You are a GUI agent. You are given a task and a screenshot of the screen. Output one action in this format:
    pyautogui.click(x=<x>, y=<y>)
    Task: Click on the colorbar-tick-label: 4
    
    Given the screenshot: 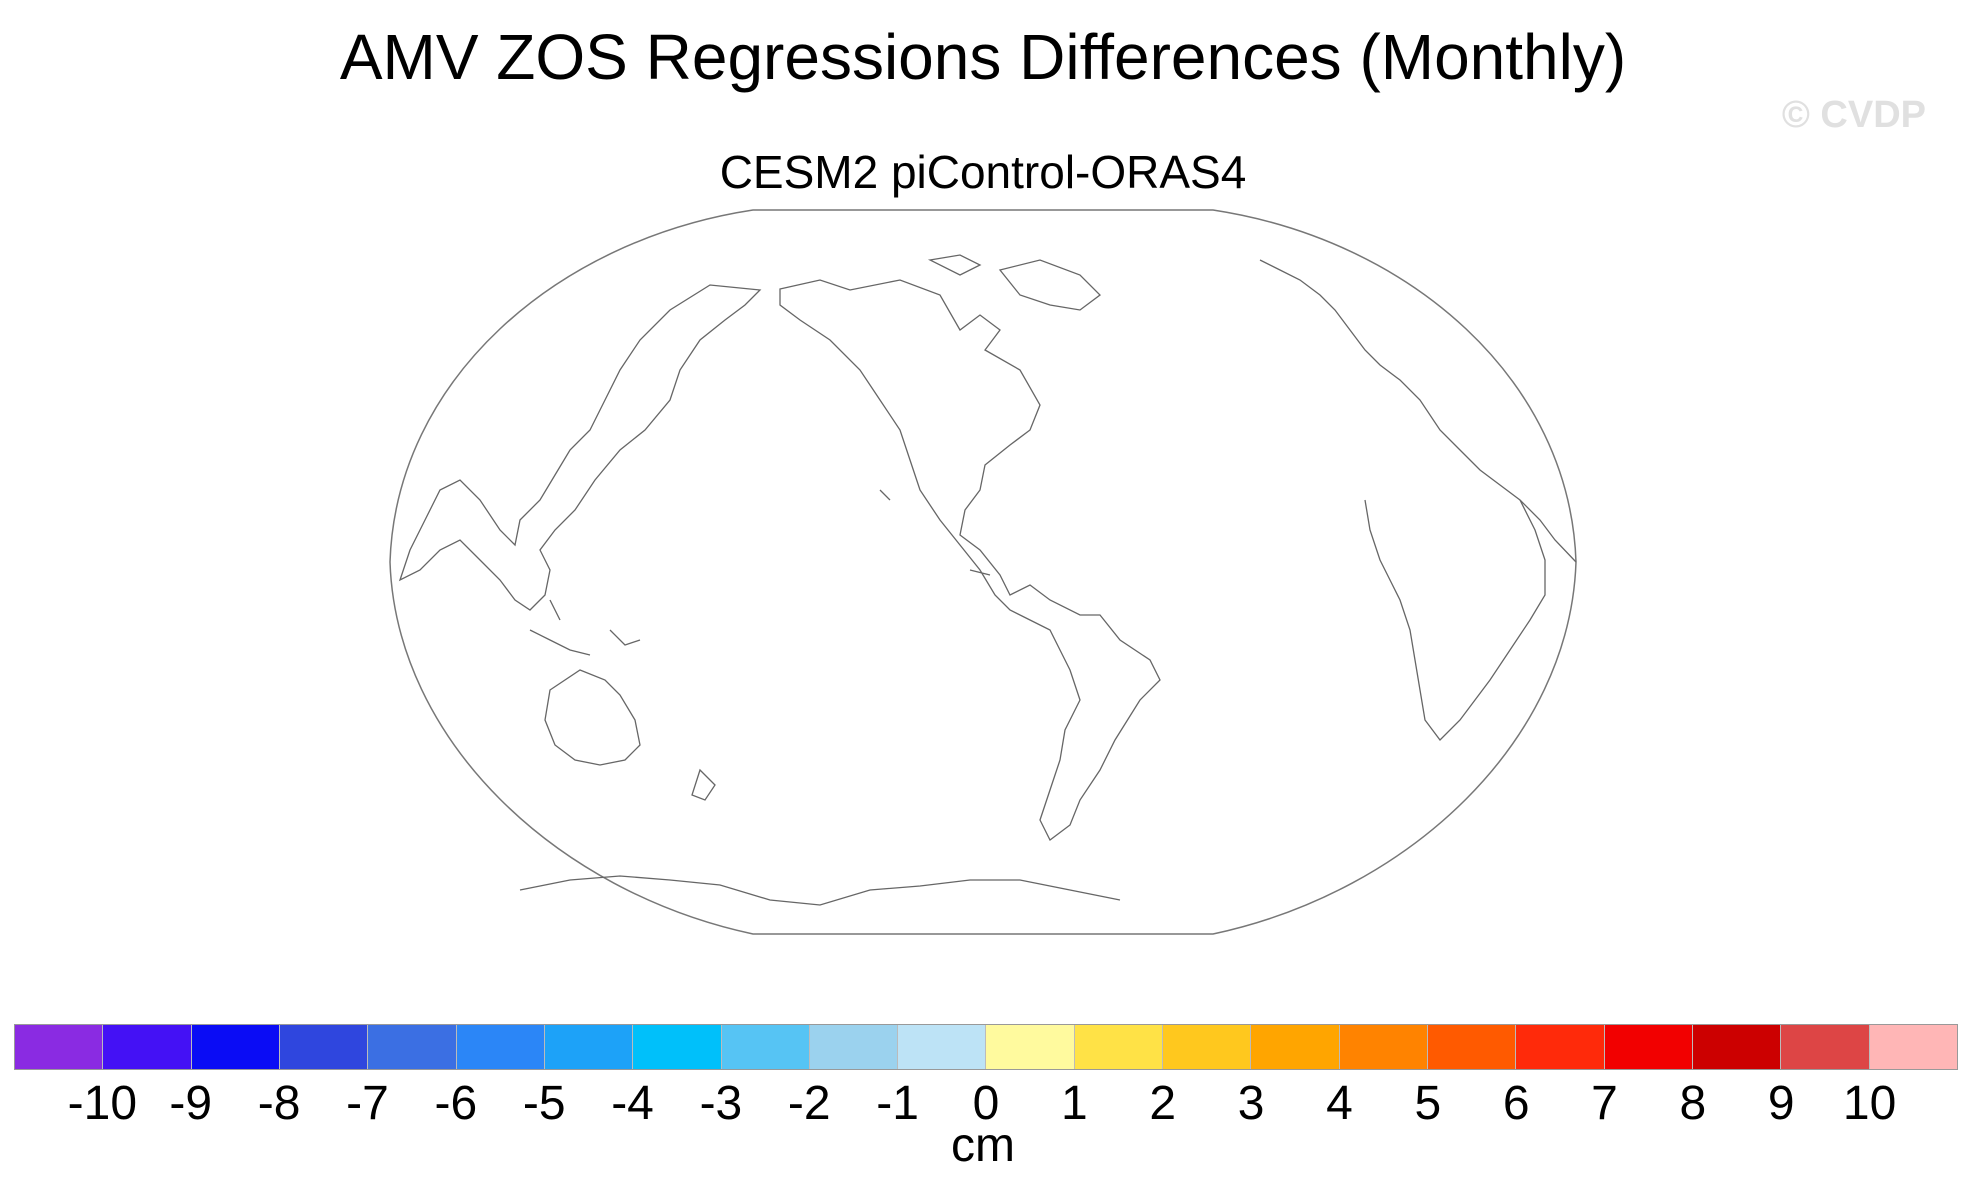 What is the action you would take?
    pyautogui.click(x=1339, y=1103)
    